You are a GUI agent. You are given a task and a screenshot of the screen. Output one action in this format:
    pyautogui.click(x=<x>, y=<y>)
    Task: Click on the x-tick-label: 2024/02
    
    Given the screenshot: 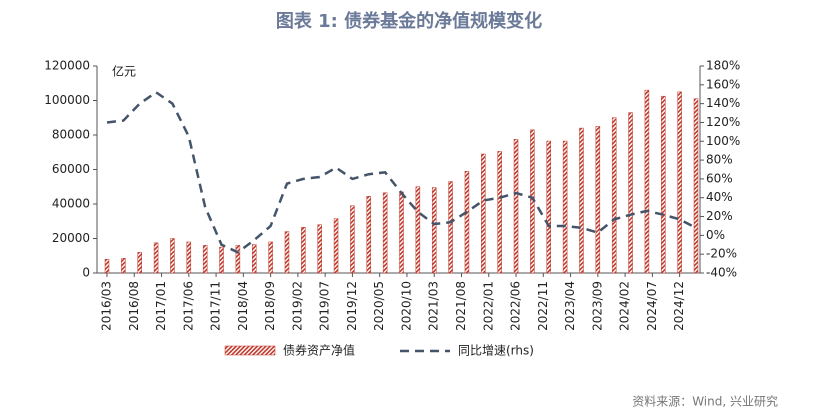 What is the action you would take?
    pyautogui.click(x=625, y=306)
    